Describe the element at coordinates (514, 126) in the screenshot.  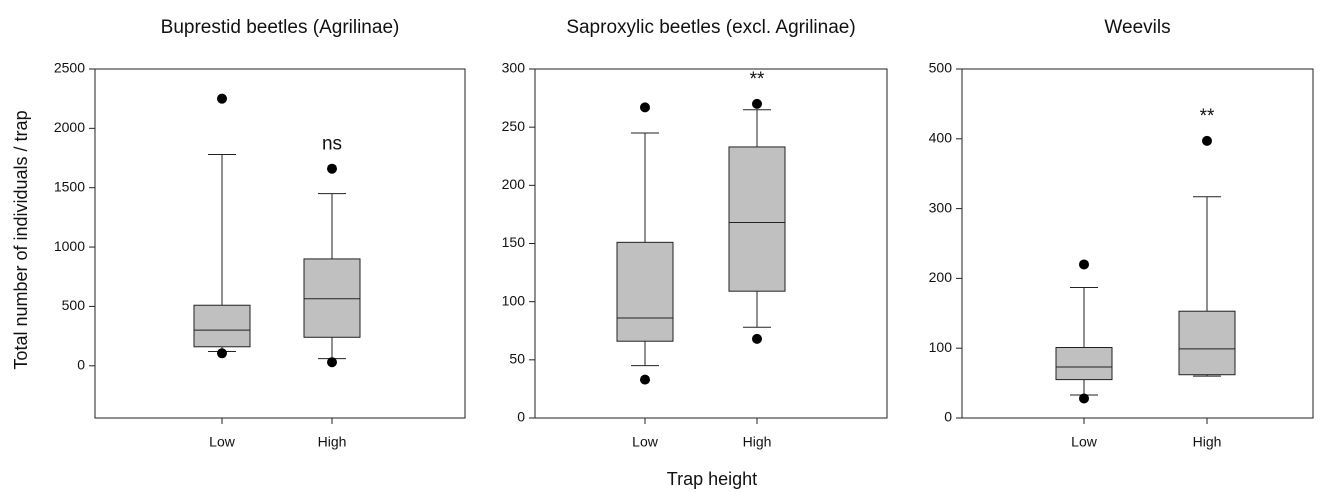
I see `y-tick-label: 250` at that location.